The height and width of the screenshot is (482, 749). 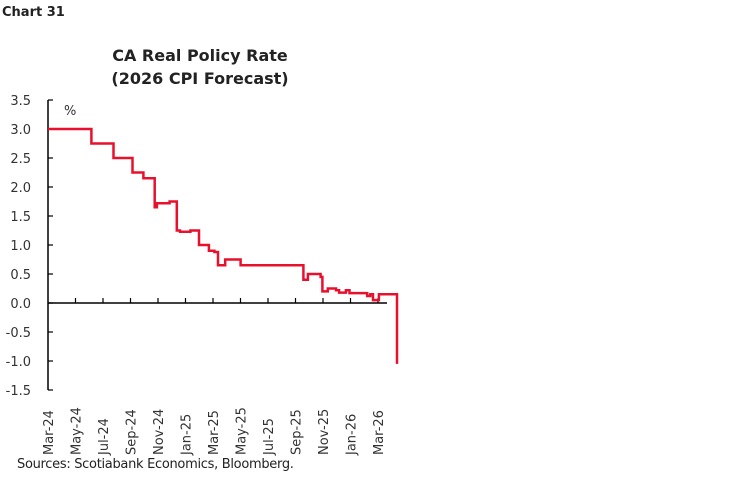 What do you see at coordinates (18, 333) in the screenshot?
I see `y-tick-label: -0.5` at bounding box center [18, 333].